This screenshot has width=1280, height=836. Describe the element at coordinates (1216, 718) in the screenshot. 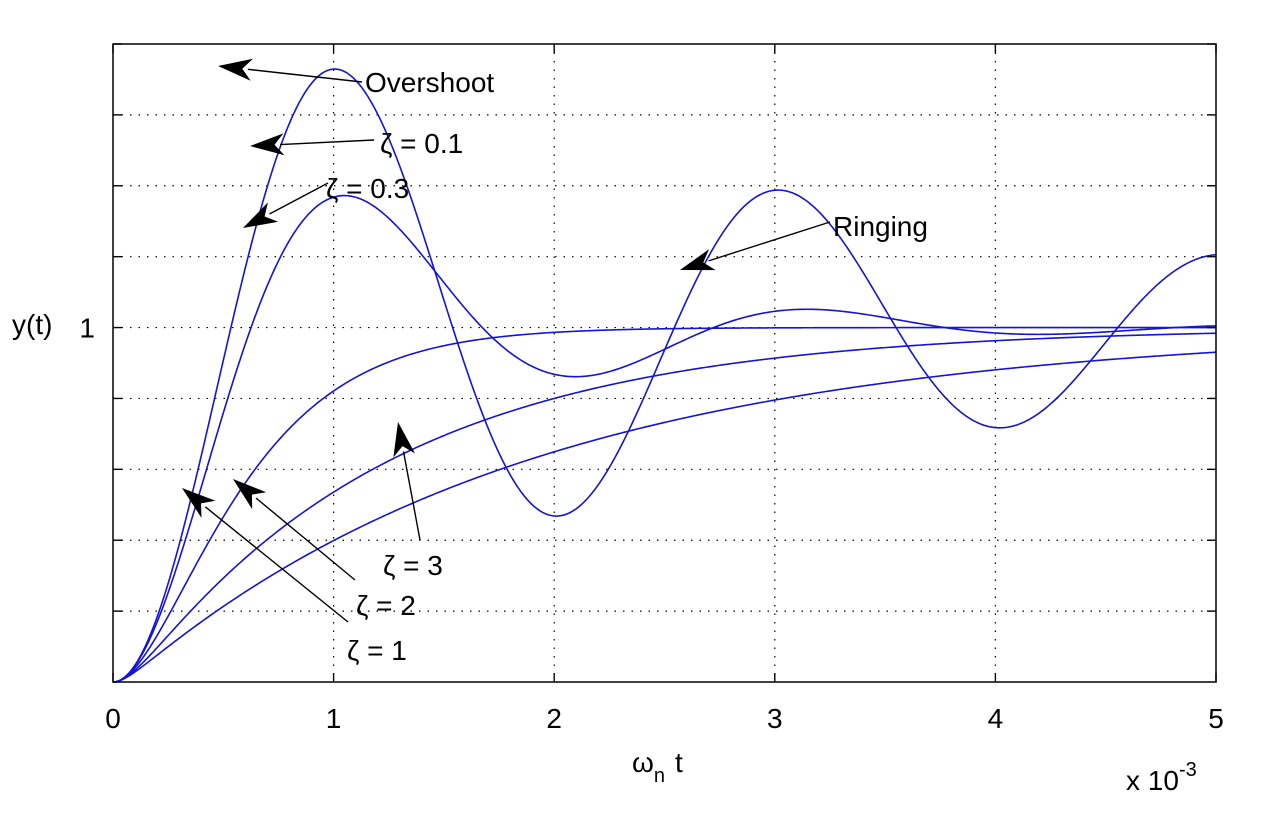

I see `x-tick-label: 5` at that location.